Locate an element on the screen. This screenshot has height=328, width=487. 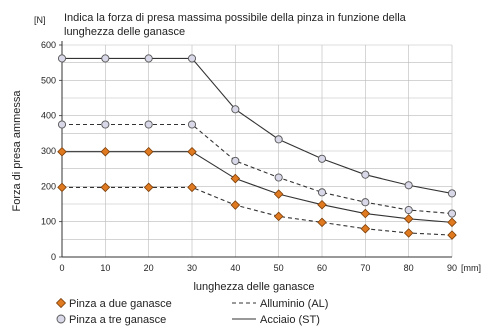
x-tick-label: 70 is located at coordinates (365, 268).